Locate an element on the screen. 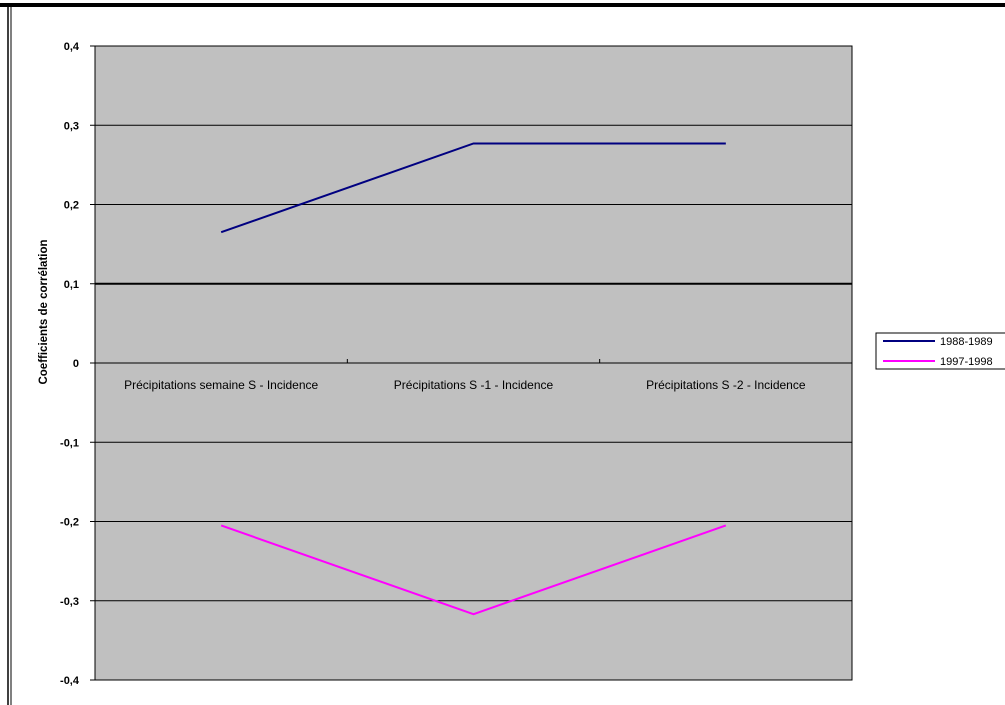 The width and height of the screenshot is (1005, 705). legend-box is located at coordinates (940, 351).